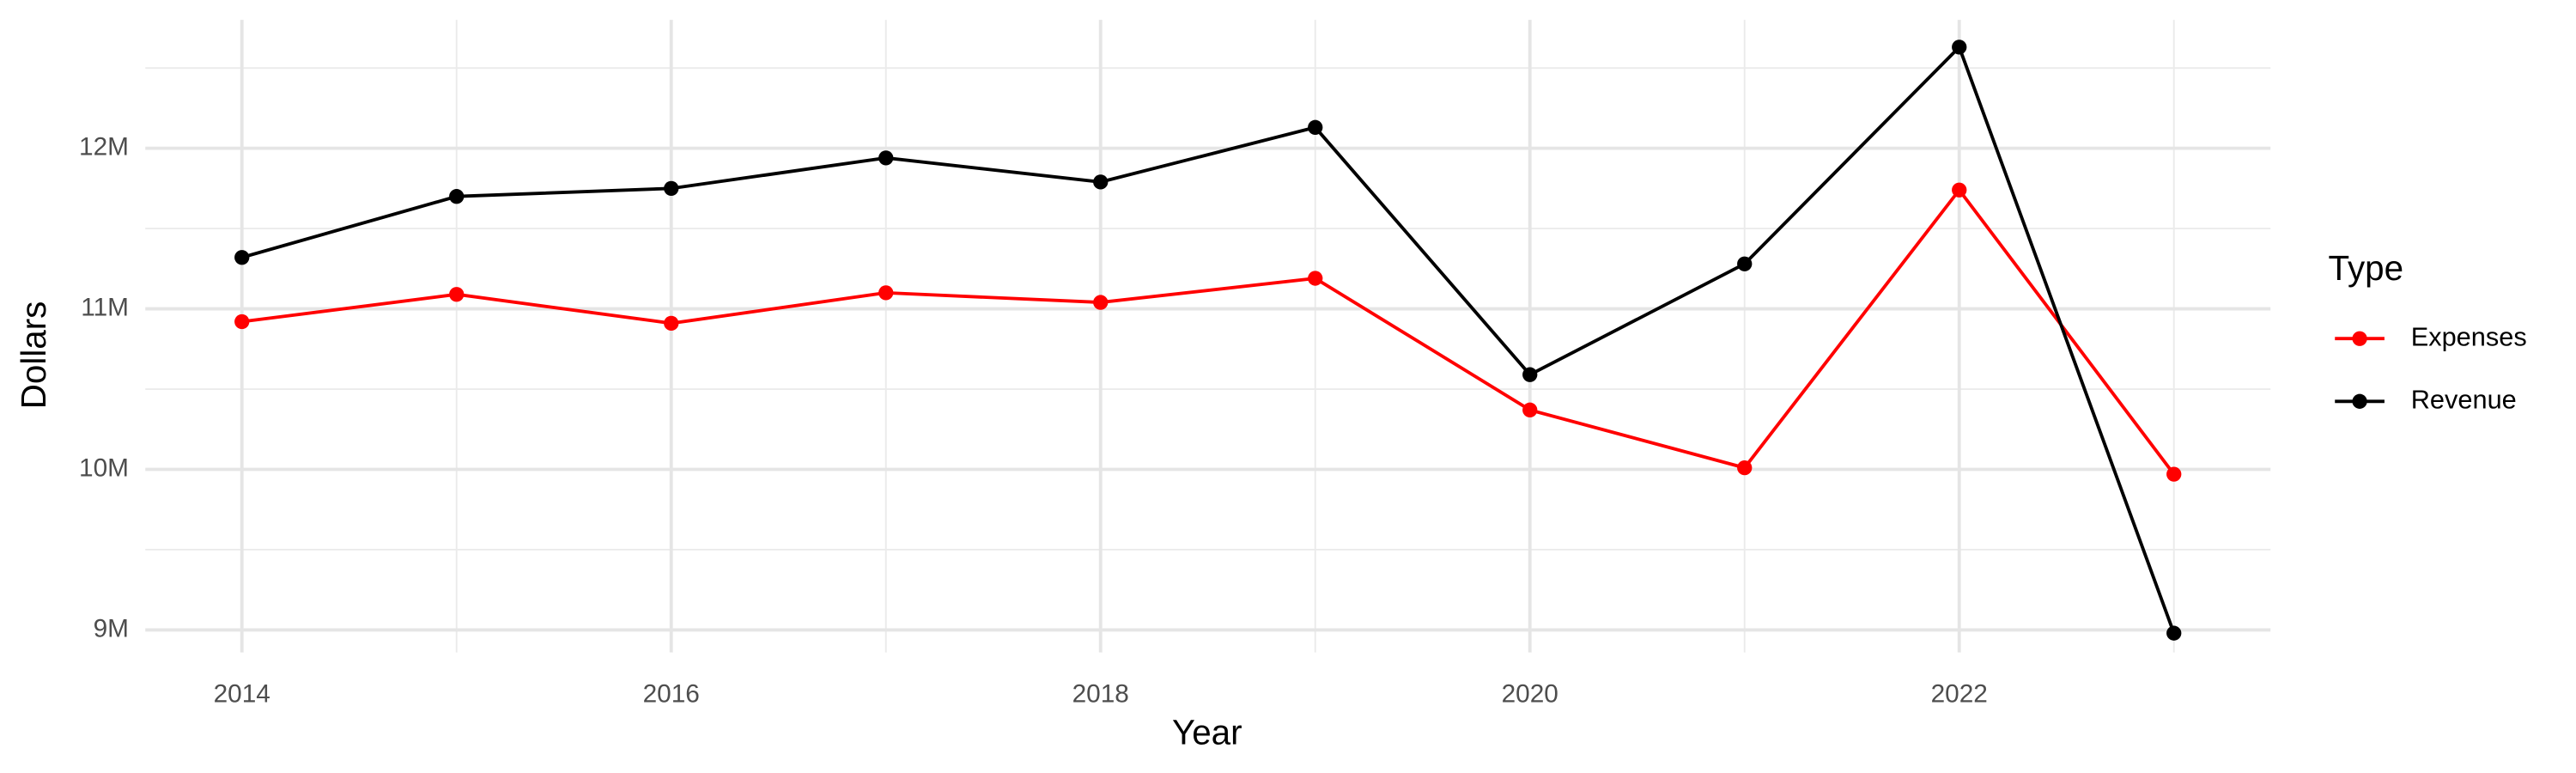 This screenshot has height=773, width=2576. What do you see at coordinates (104, 147) in the screenshot?
I see `y-tick-label: 12M` at bounding box center [104, 147].